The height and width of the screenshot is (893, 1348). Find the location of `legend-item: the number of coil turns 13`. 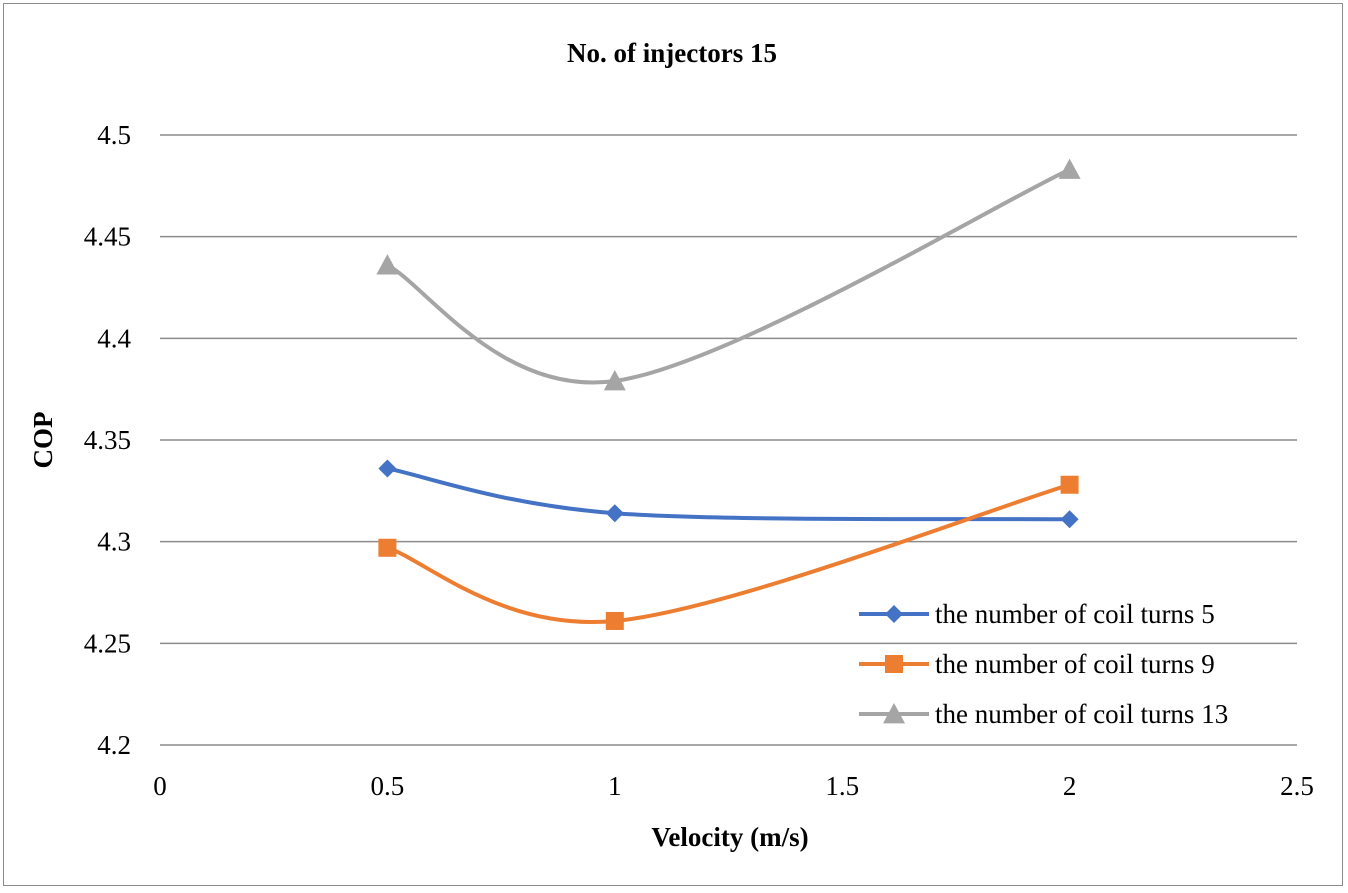

legend-item: the number of coil turns 13 is located at coordinates (1043, 714).